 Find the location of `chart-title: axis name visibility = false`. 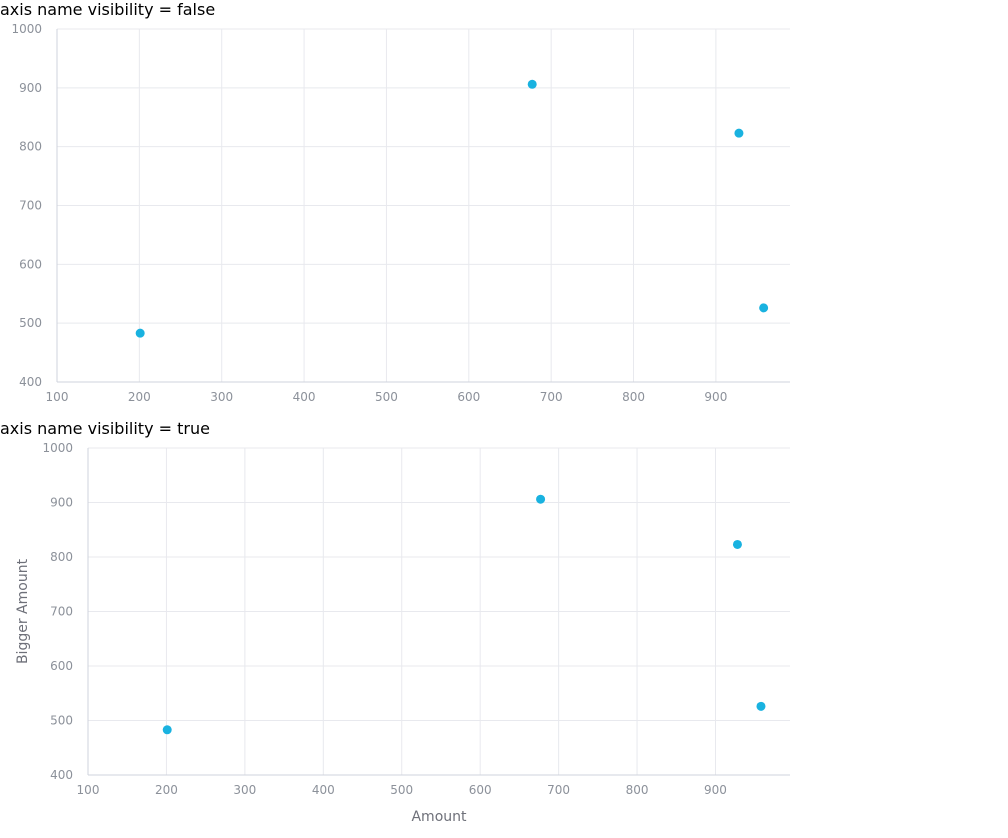

chart-title: axis name visibility = false is located at coordinates (108, 9).